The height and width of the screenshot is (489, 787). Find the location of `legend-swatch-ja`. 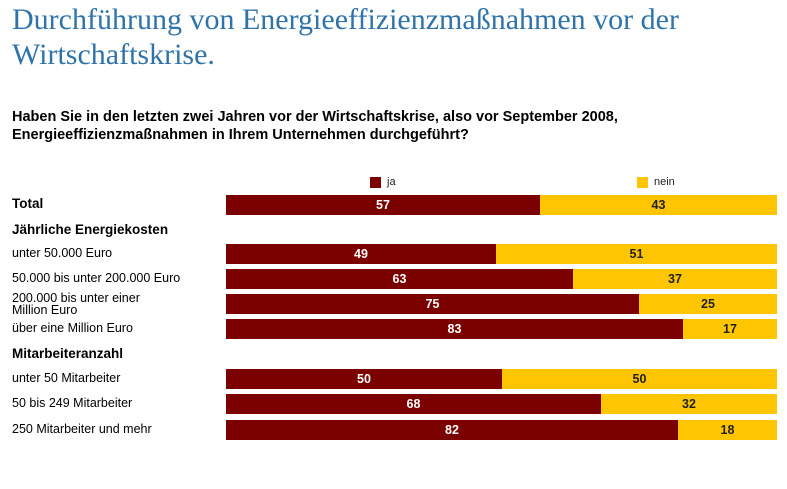

legend-swatch-ja is located at coordinates (375, 182).